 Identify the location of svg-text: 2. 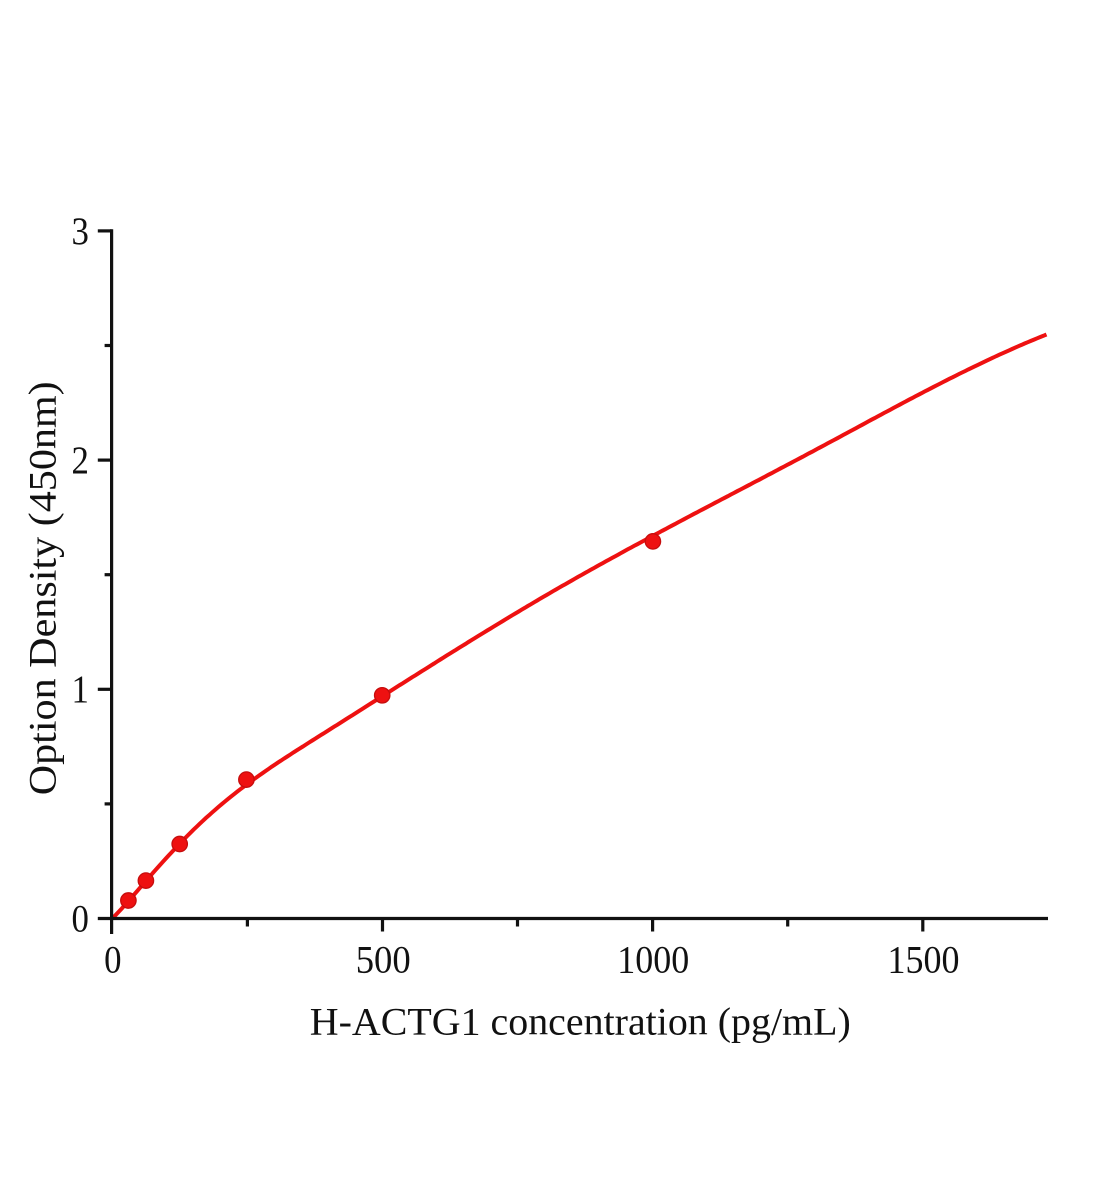
(80, 460).